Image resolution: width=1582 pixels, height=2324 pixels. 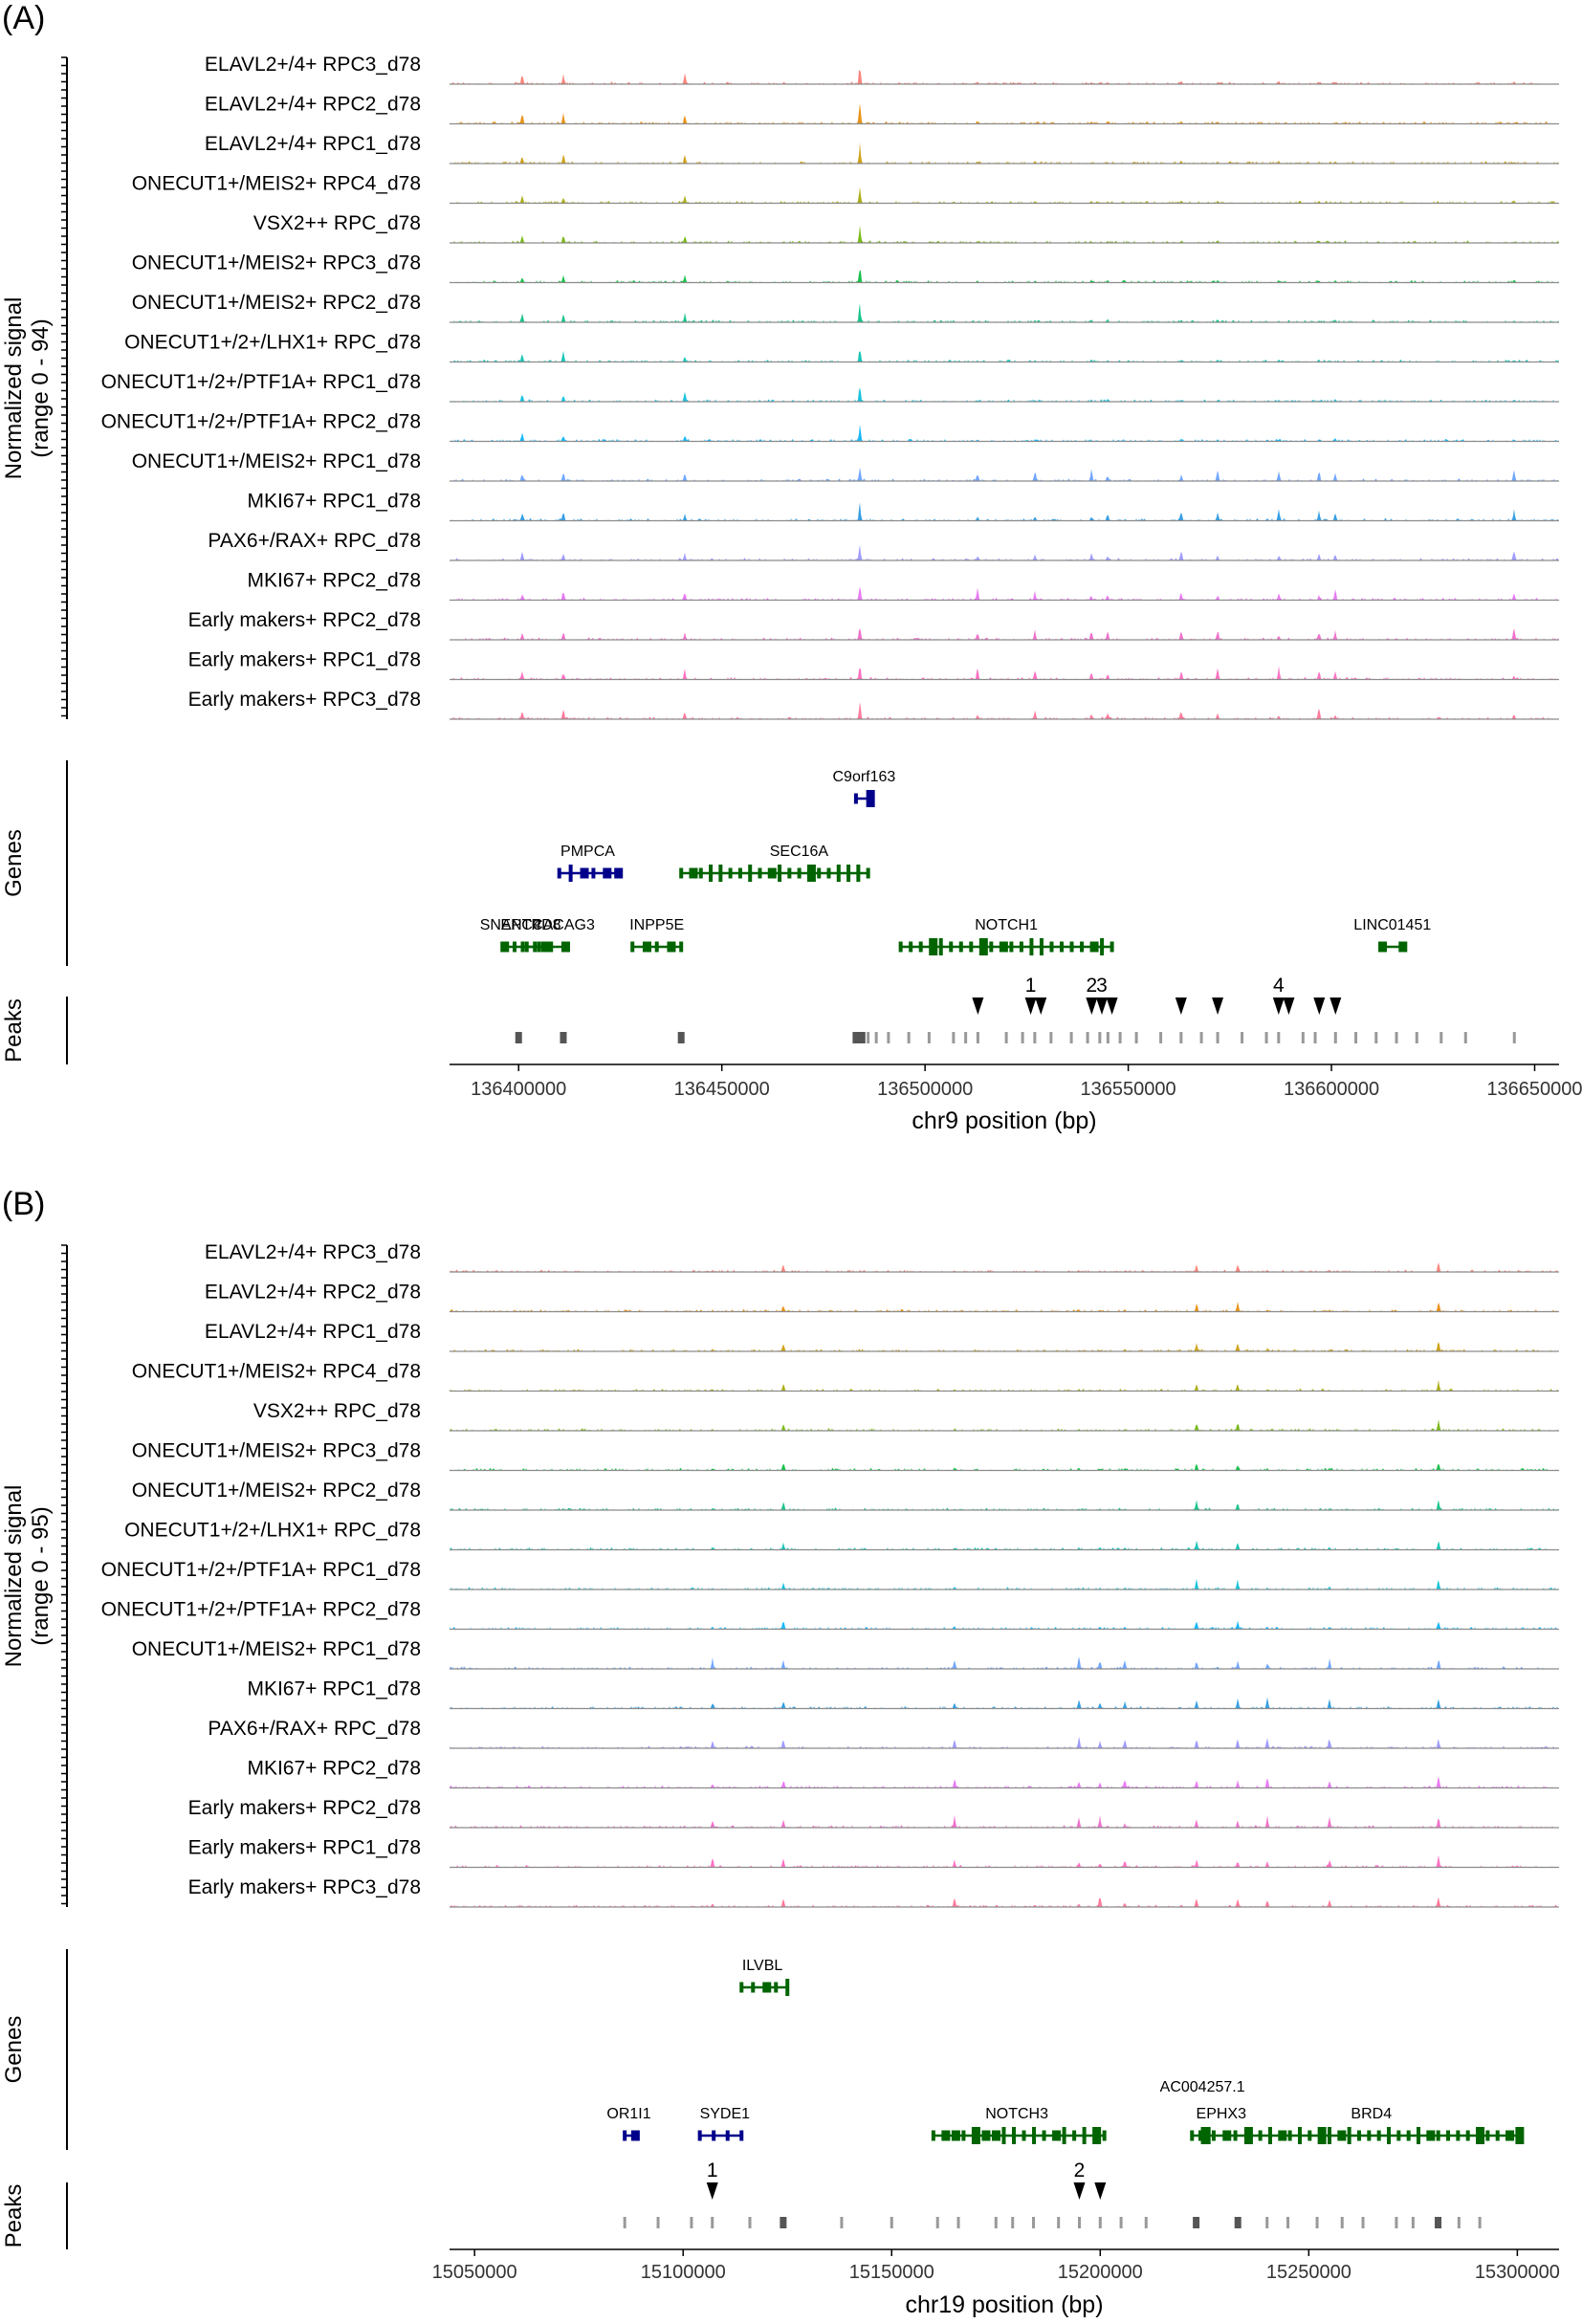 What do you see at coordinates (276, 461) in the screenshot?
I see `track-label: ONECUT1+/MEIS2+ RPC1_d78` at bounding box center [276, 461].